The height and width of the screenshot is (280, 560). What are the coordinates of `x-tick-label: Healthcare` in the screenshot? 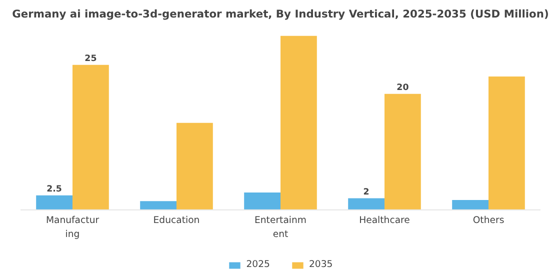 It's located at (384, 220).